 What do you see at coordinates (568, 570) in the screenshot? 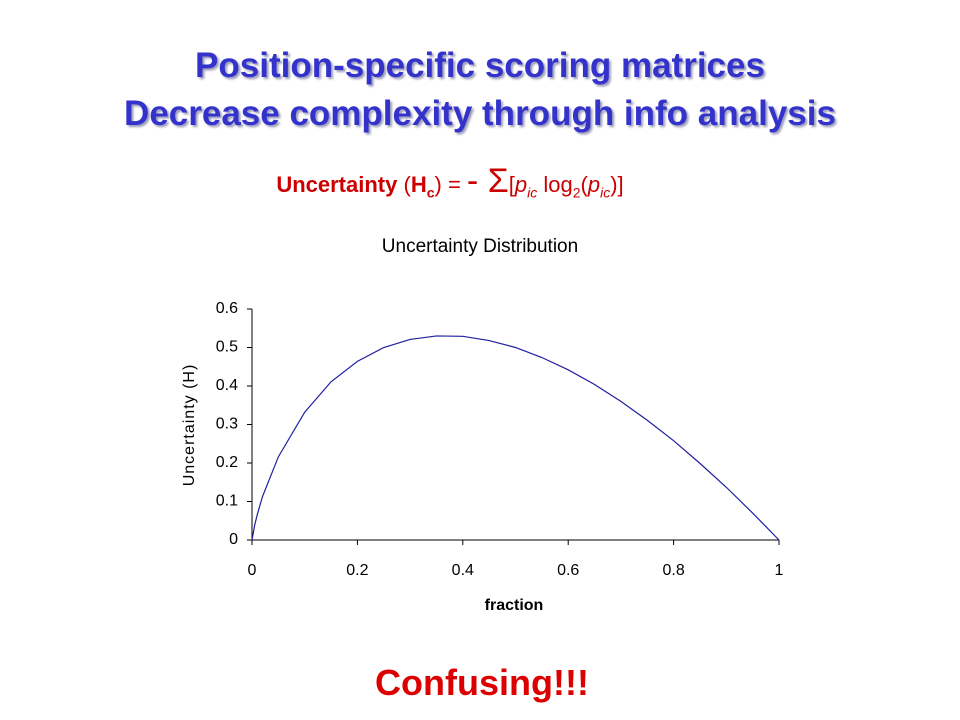
I see `x-tick-label: 0.6` at bounding box center [568, 570].